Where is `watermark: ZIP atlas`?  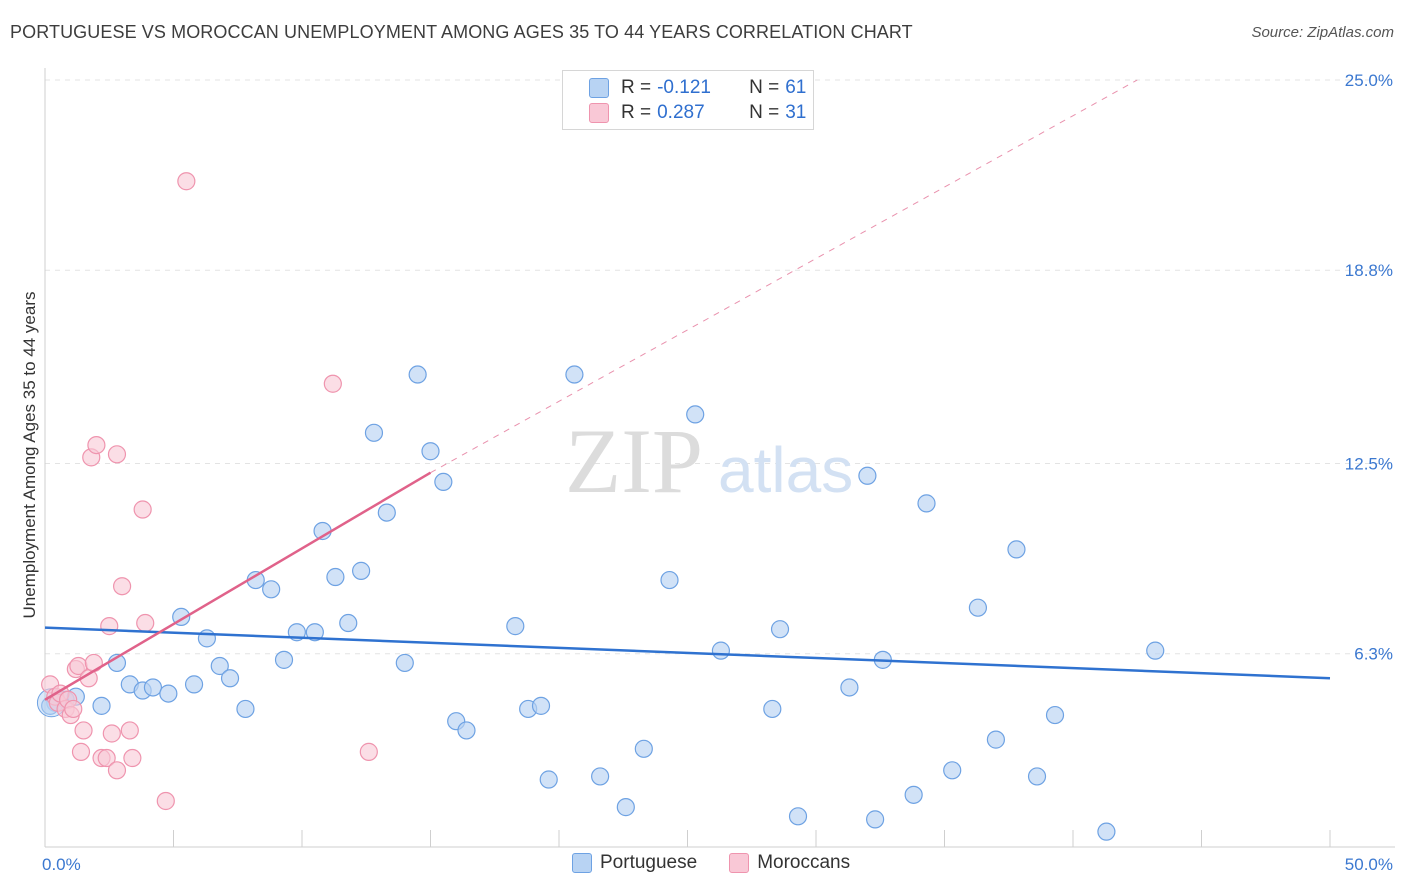
watermark: ZIP atlas is located at coordinates (709, 461).